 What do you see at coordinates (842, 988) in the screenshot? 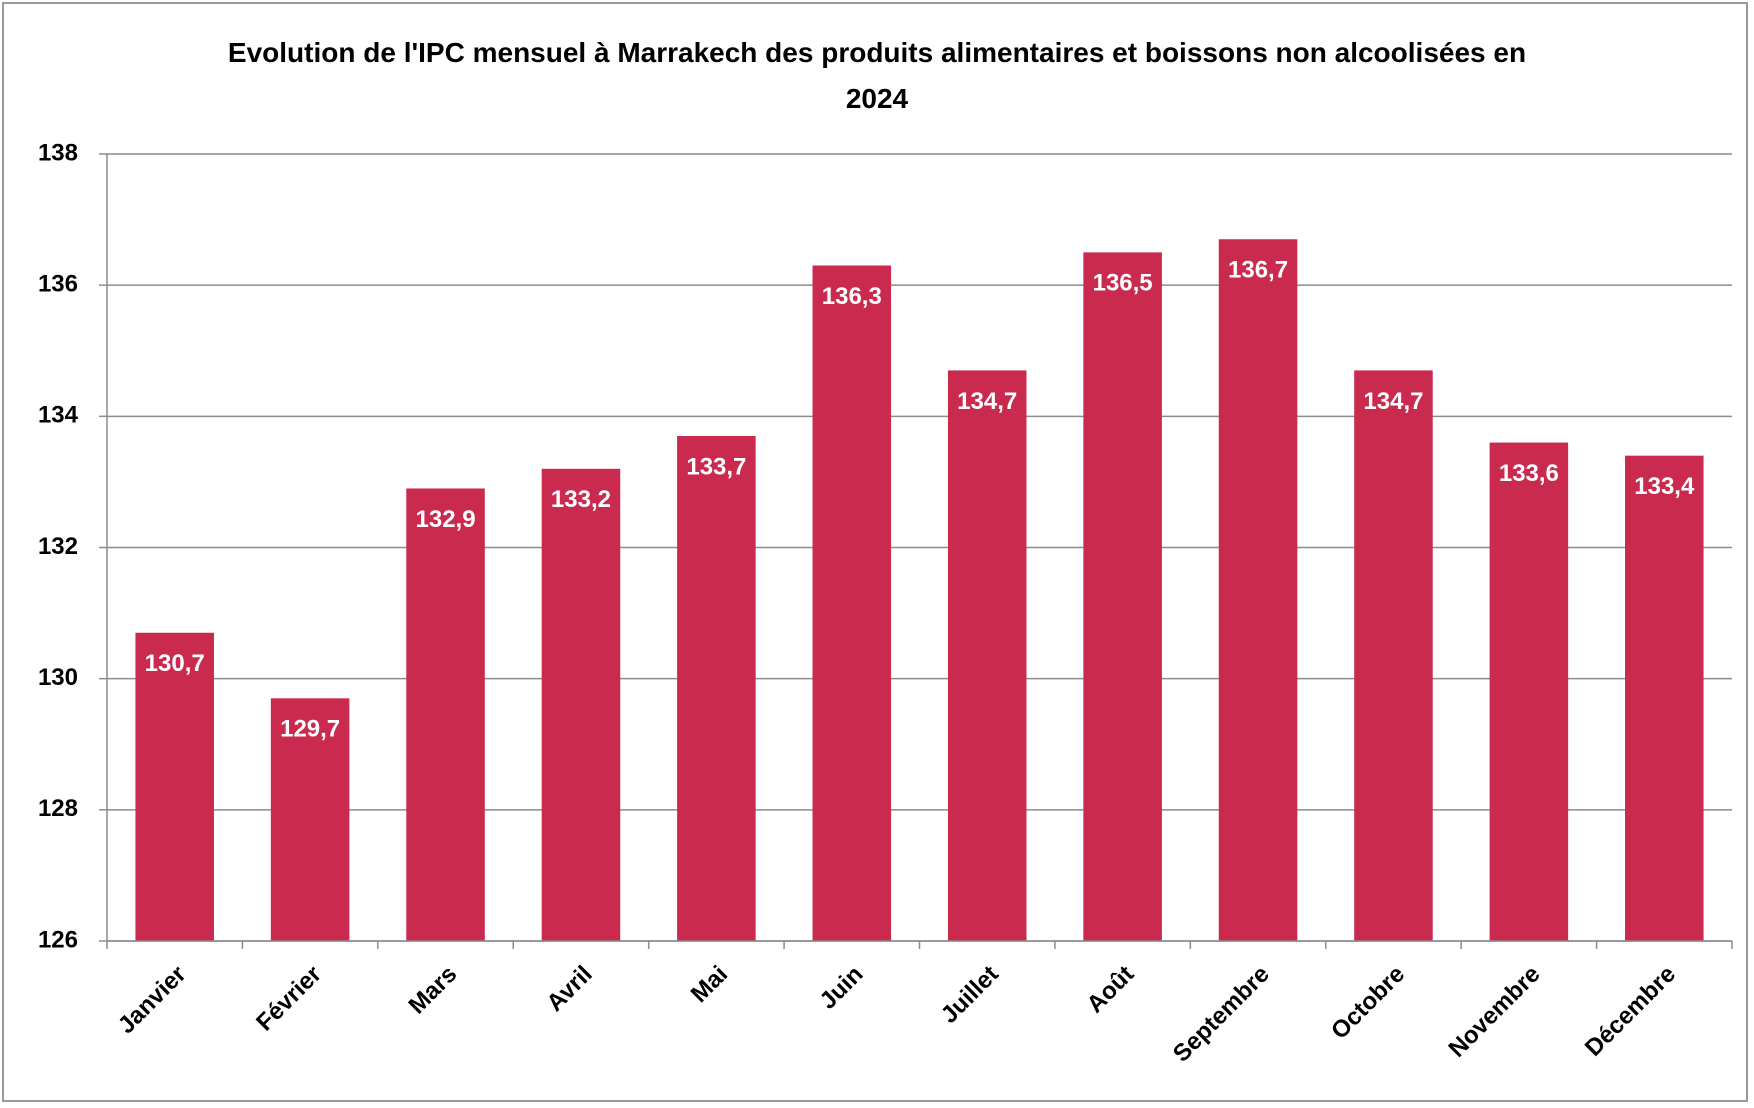
I see `x-tick-label: Juin` at bounding box center [842, 988].